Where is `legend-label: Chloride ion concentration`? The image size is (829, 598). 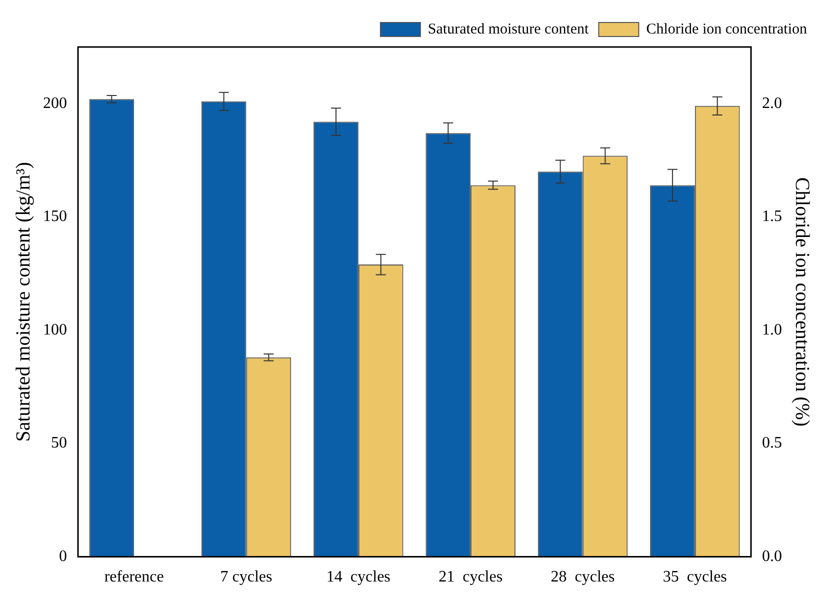
legend-label: Chloride ion concentration is located at coordinates (727, 29).